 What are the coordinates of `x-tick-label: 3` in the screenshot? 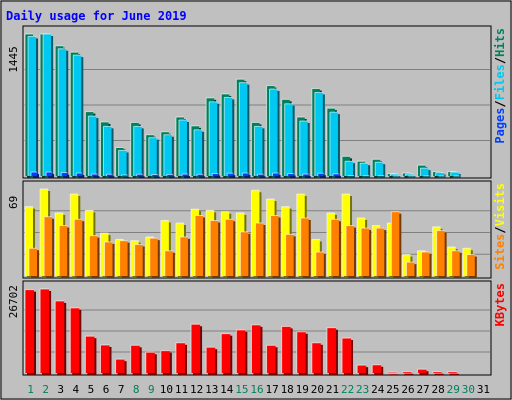 It's located at (60, 389).